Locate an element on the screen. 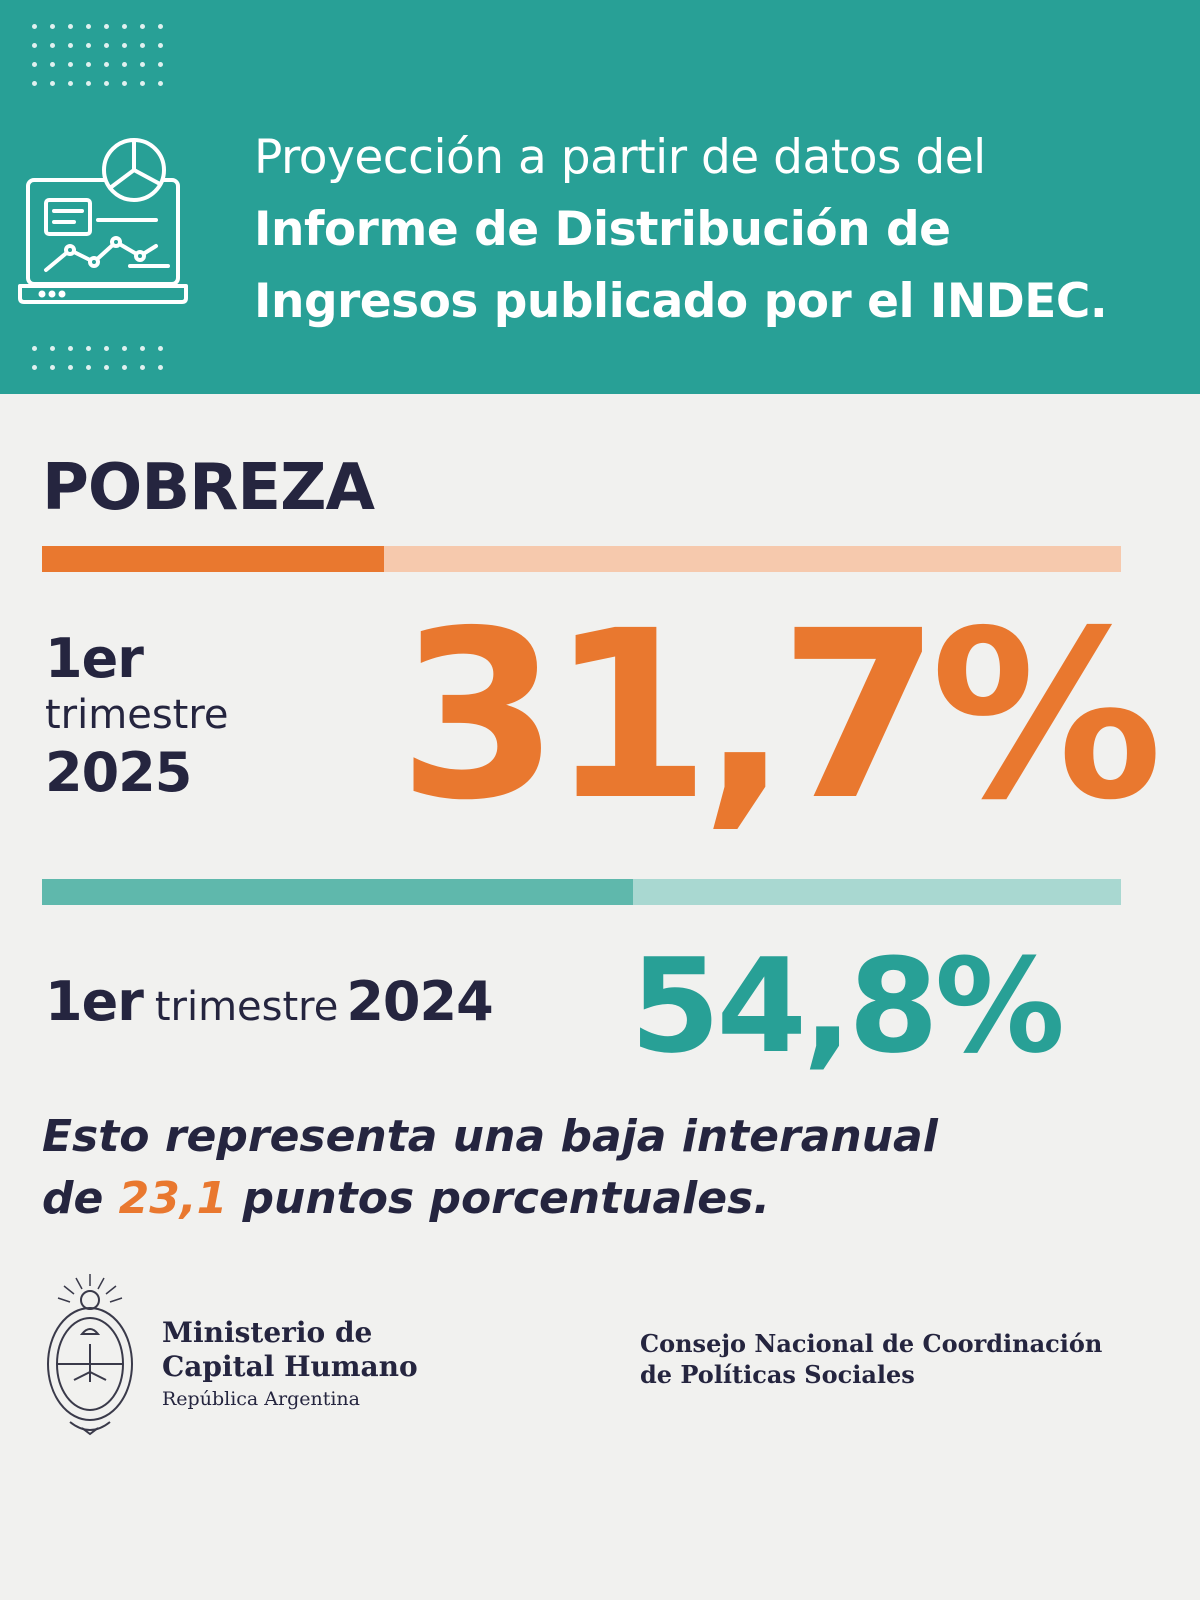  council-line1: Consejo Nacional de Coordinación is located at coordinates (871, 1343).